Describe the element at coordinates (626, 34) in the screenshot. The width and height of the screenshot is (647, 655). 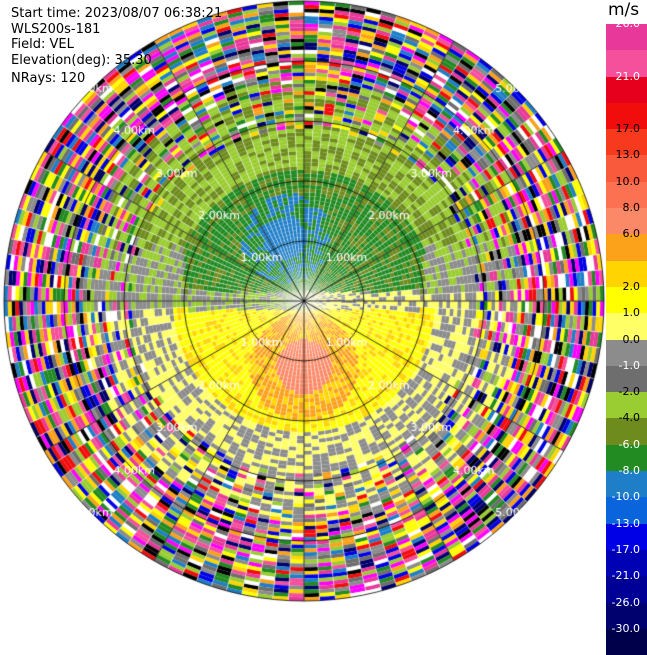
I see `colorbar-segment: 26.0` at that location.